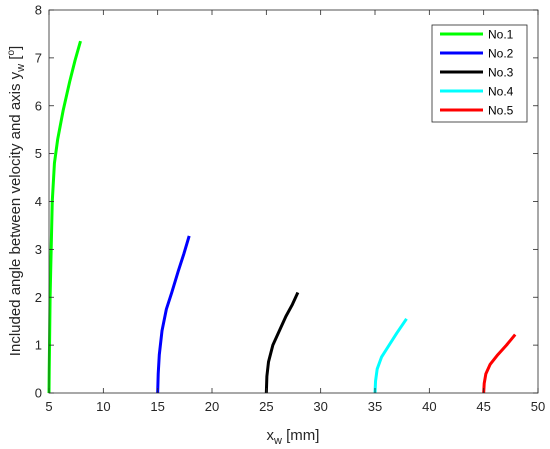 The width and height of the screenshot is (550, 449). I want to click on y-tick-label: 5, so click(38, 153).